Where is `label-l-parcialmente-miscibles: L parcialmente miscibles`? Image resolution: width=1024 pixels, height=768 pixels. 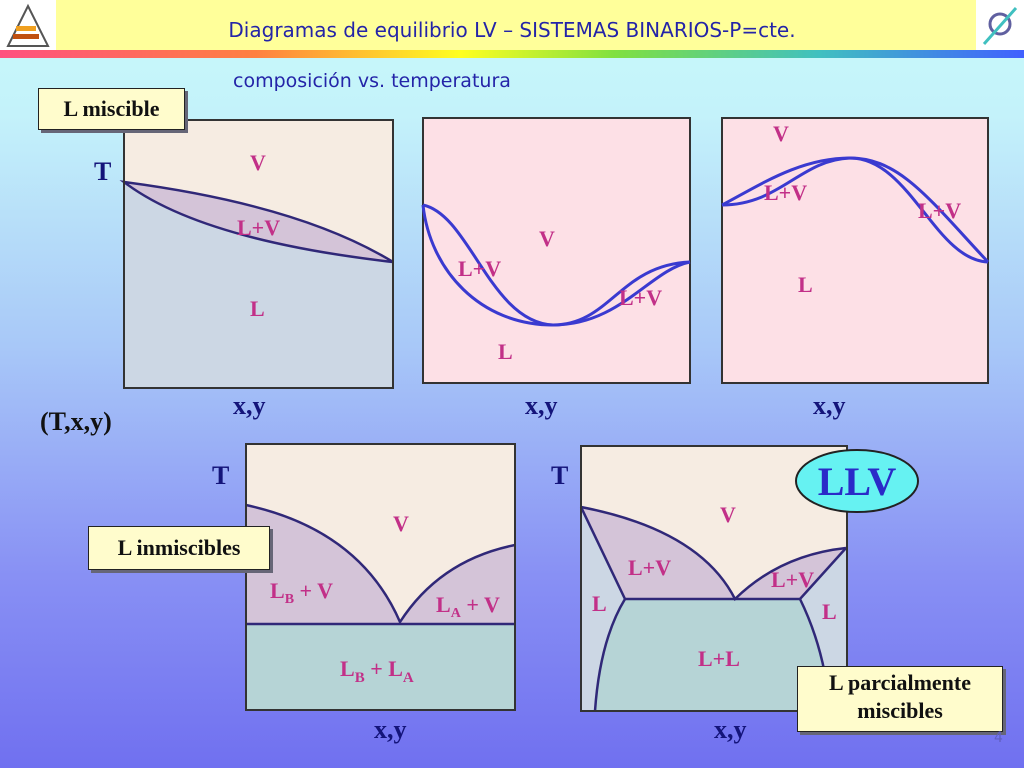
label-l-parcialmente-miscibles: L parcialmente miscibles is located at coordinates (900, 699).